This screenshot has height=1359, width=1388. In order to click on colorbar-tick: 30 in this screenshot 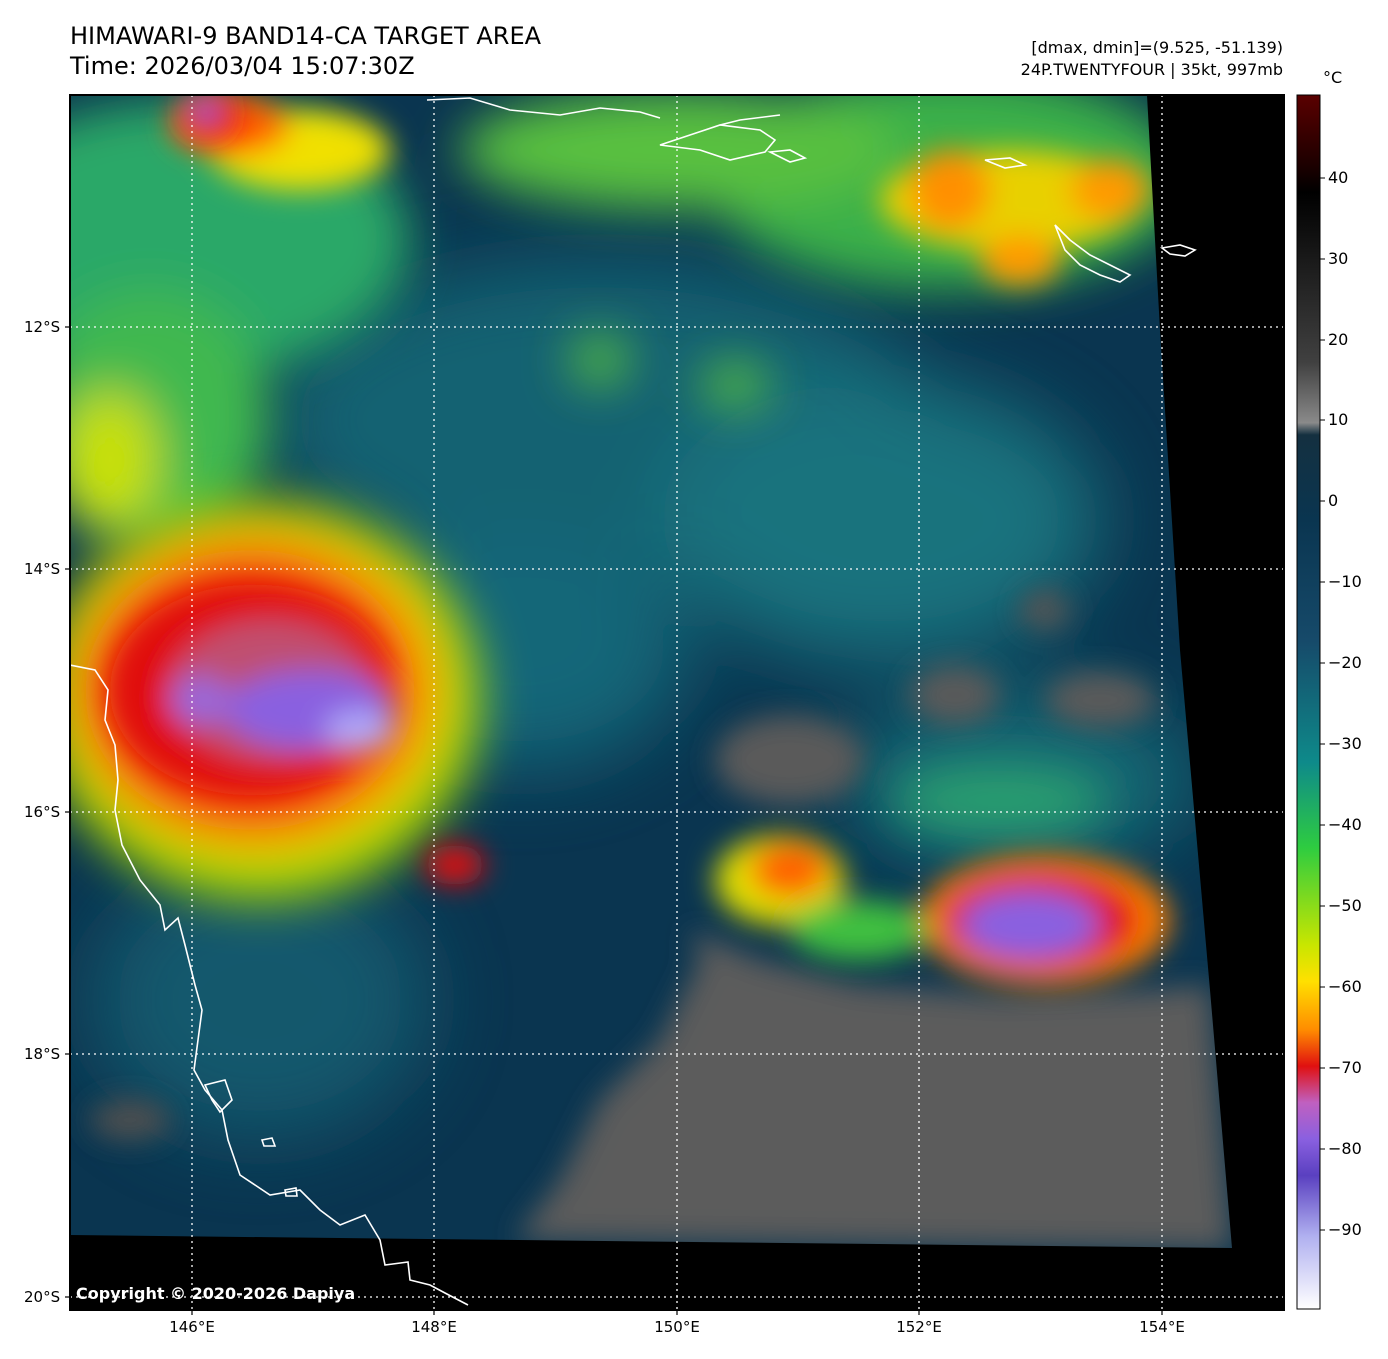, I will do `click(1338, 258)`.